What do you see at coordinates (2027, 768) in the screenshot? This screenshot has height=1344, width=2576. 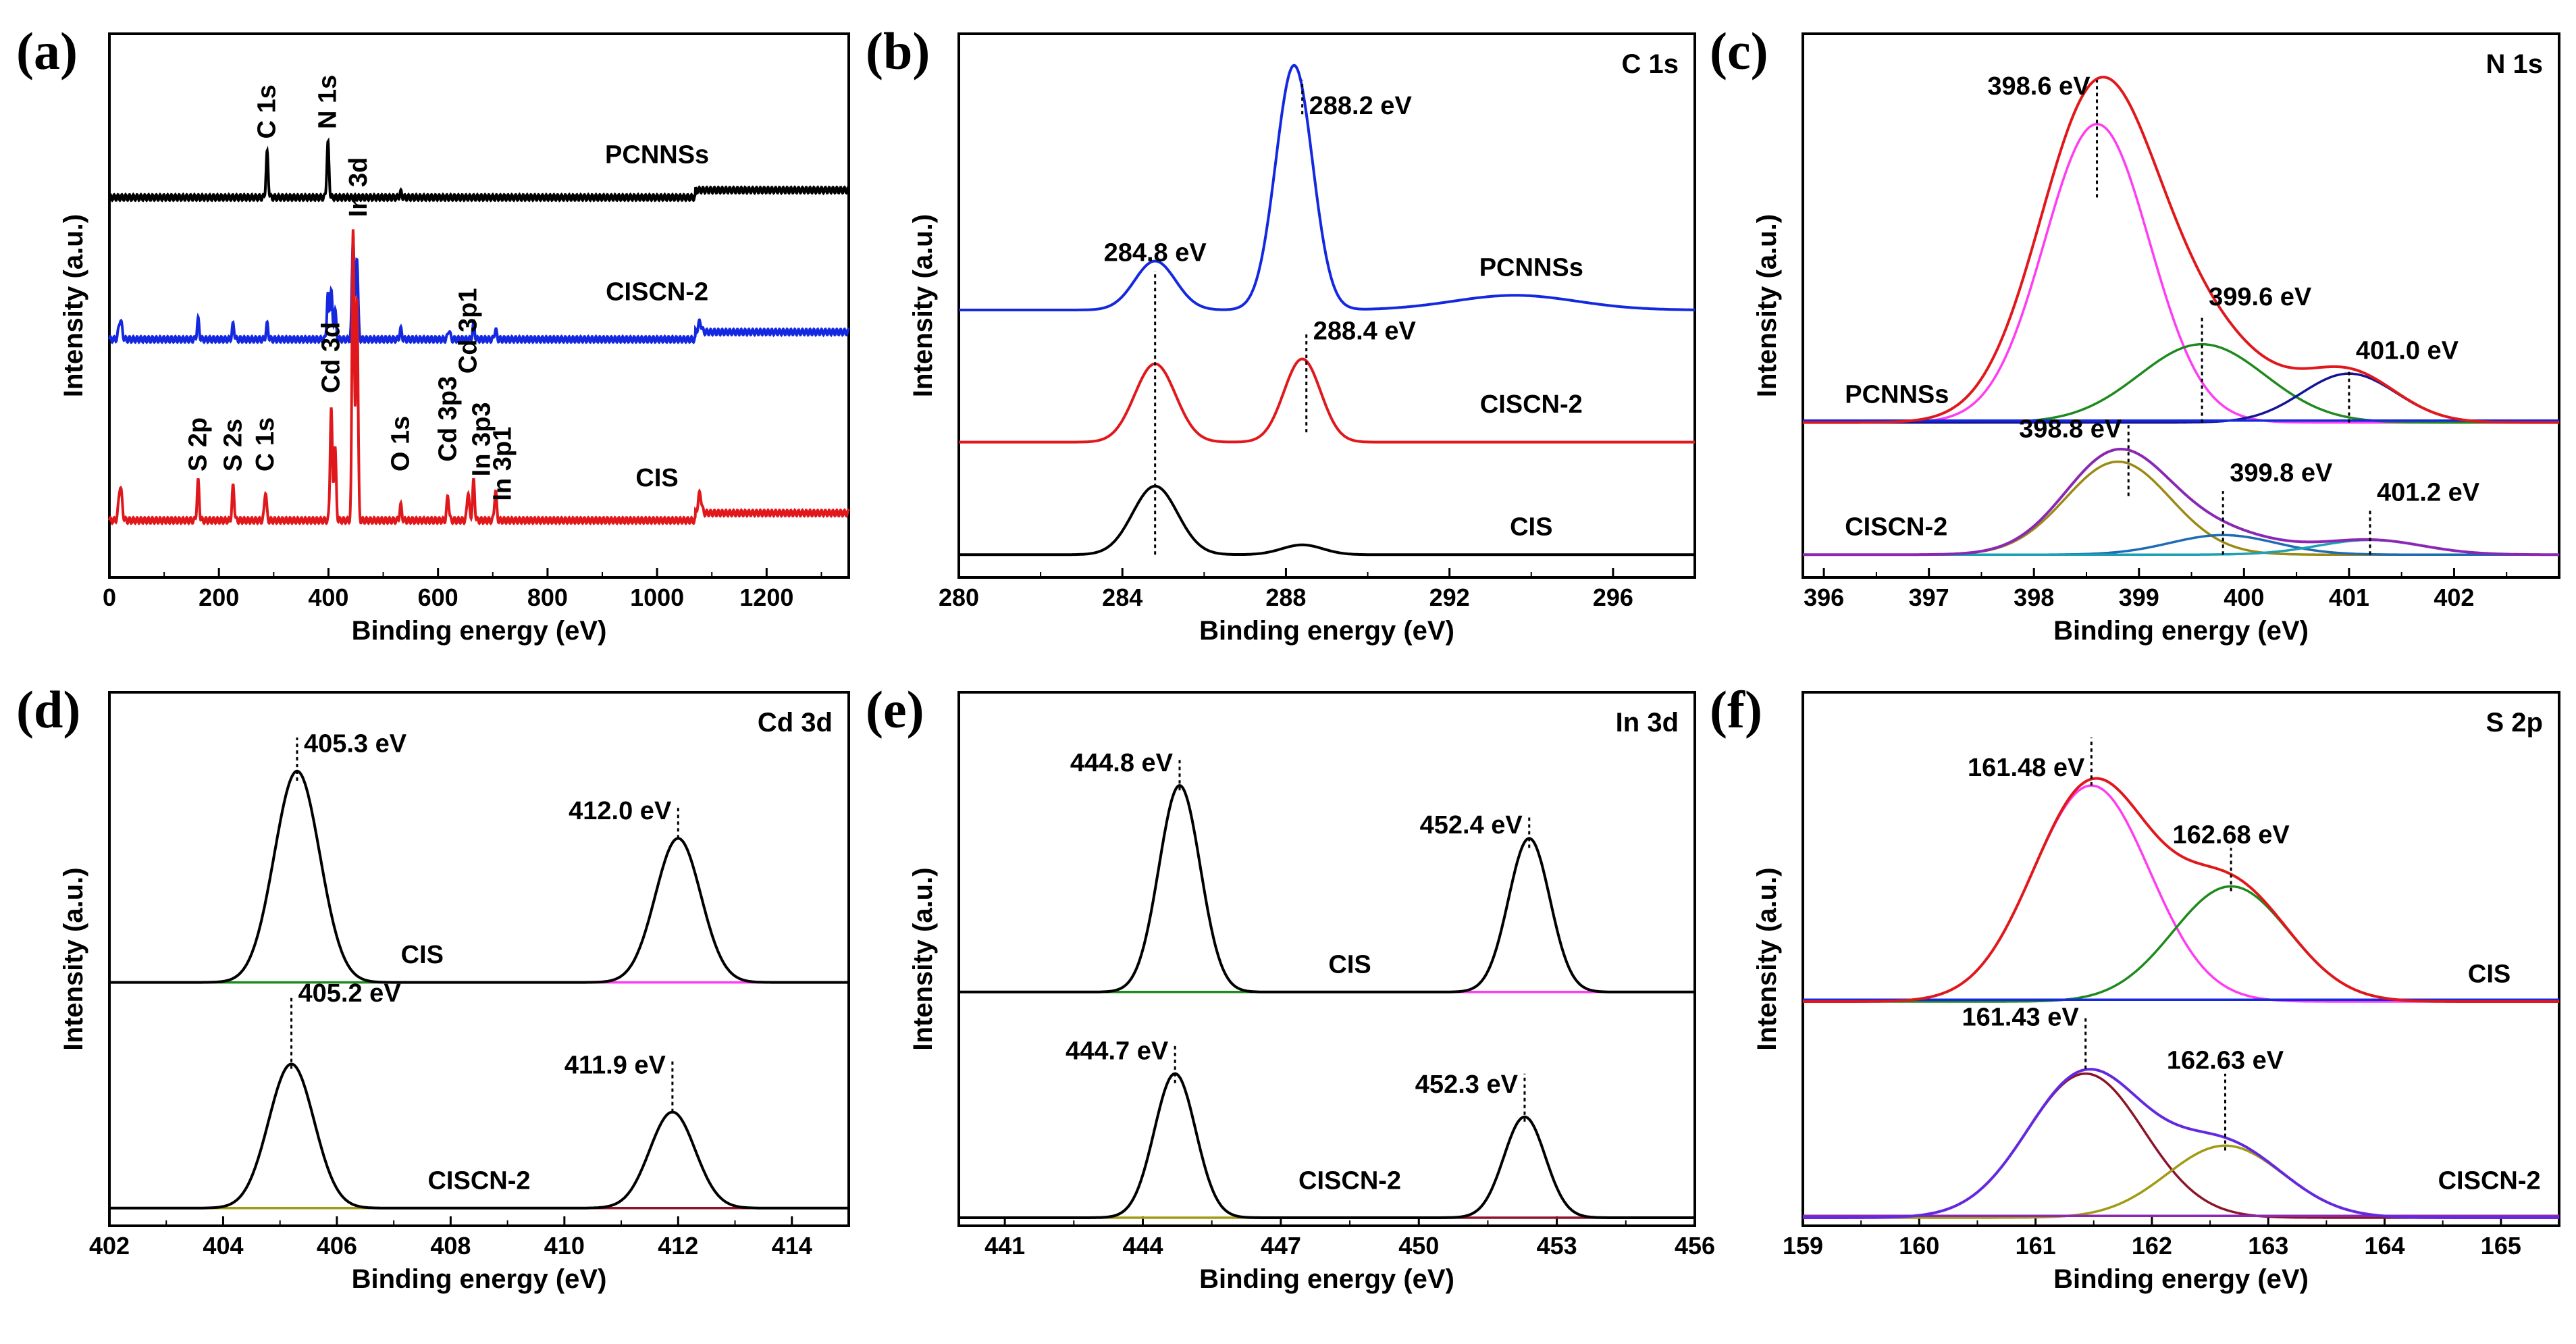 I see `peak-energy-label: 161.48 eV` at bounding box center [2027, 768].